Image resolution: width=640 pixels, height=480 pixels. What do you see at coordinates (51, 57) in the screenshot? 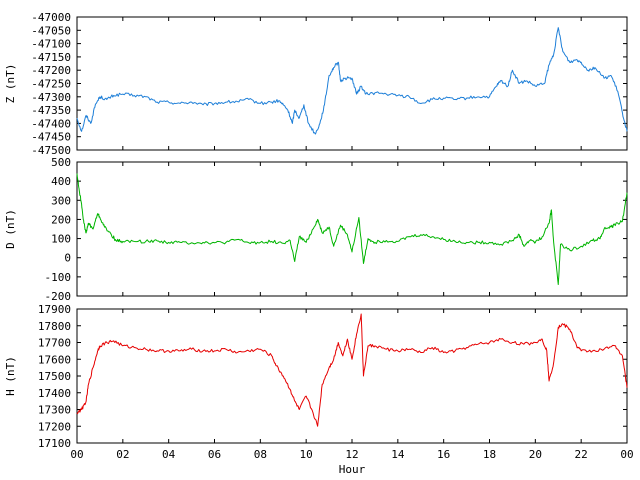
I see `z-ytick-label: -47150` at bounding box center [51, 57].